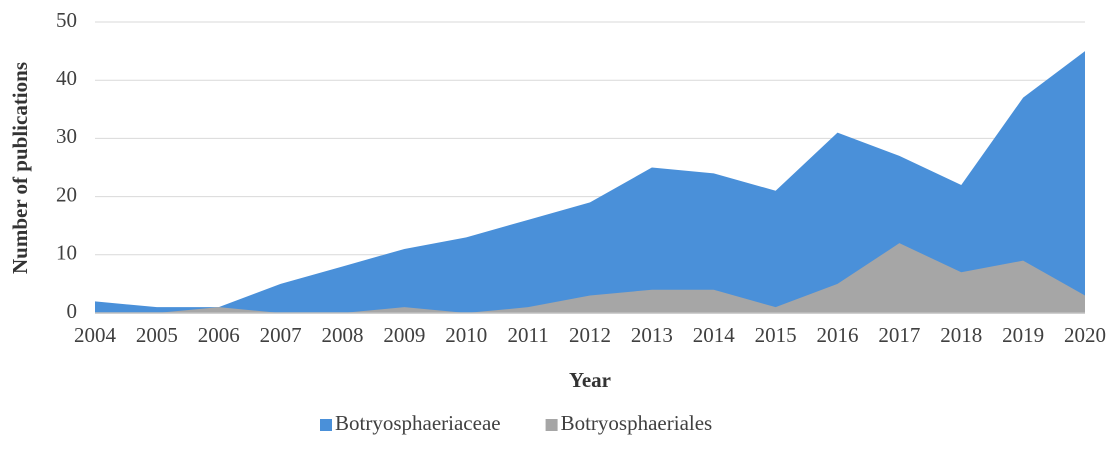  What do you see at coordinates (66, 136) in the screenshot?
I see `y-tick-label: 30` at bounding box center [66, 136].